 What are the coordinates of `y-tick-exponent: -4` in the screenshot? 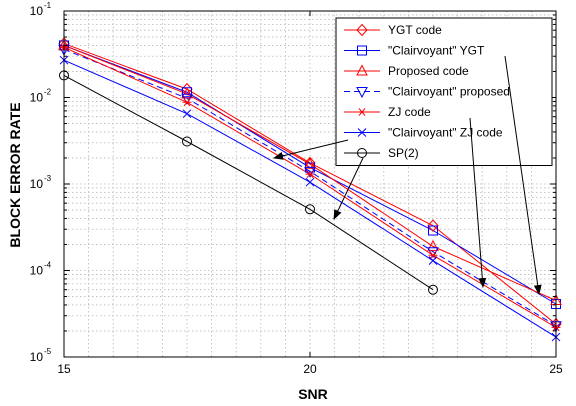 It's located at (48, 265).